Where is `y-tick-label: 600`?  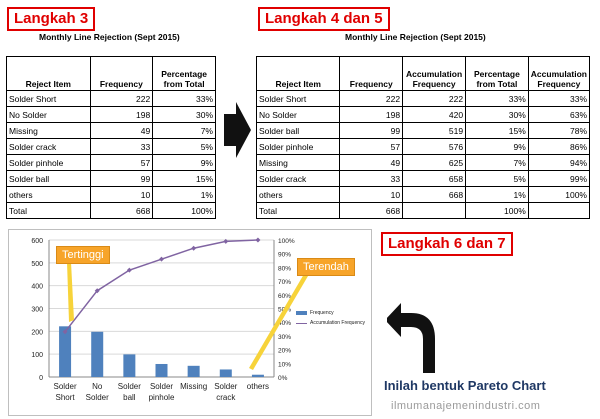
y-tick-label: 600 is located at coordinates (37, 241).